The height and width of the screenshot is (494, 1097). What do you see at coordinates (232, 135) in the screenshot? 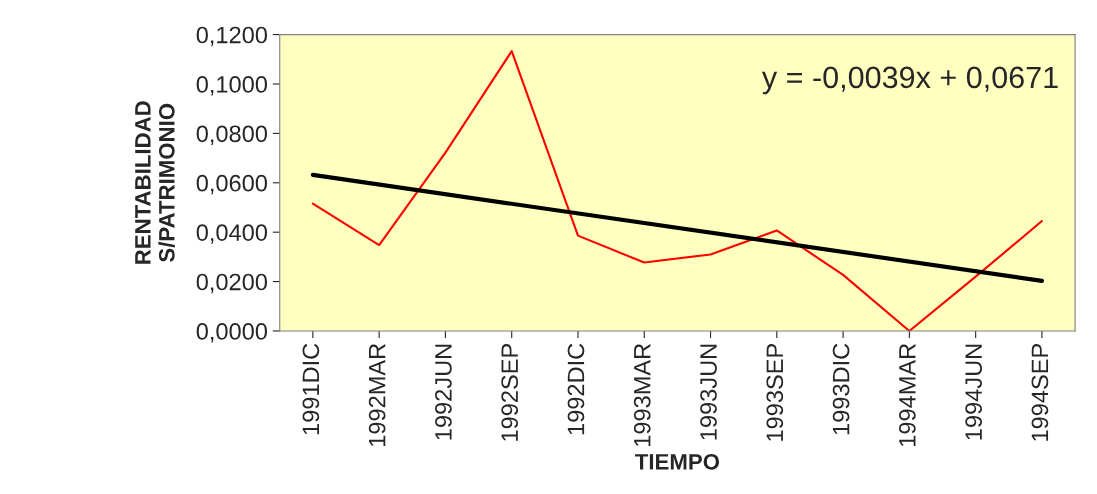
I see `y-tick-label: 0,0800` at bounding box center [232, 135].